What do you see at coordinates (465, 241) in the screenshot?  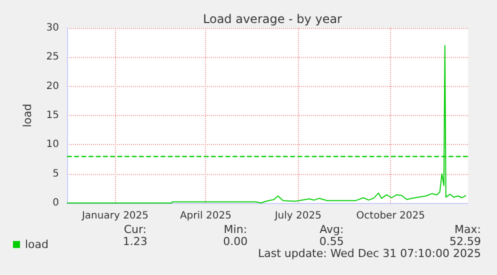 I see `text: 52.59` at bounding box center [465, 241].